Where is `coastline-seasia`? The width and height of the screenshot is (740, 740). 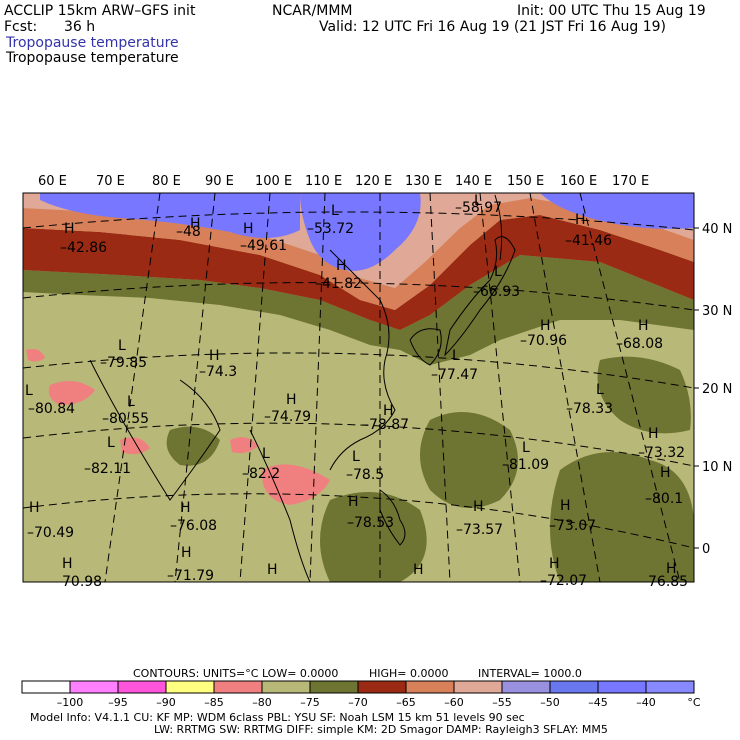 coastline-seasia is located at coordinates (280, 505).